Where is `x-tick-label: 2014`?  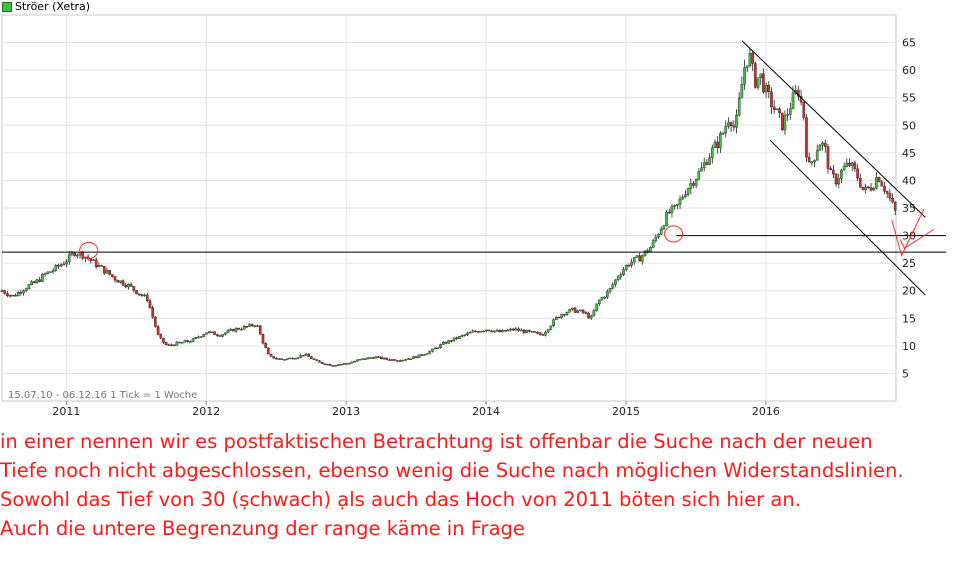
x-tick-label: 2014 is located at coordinates (486, 411).